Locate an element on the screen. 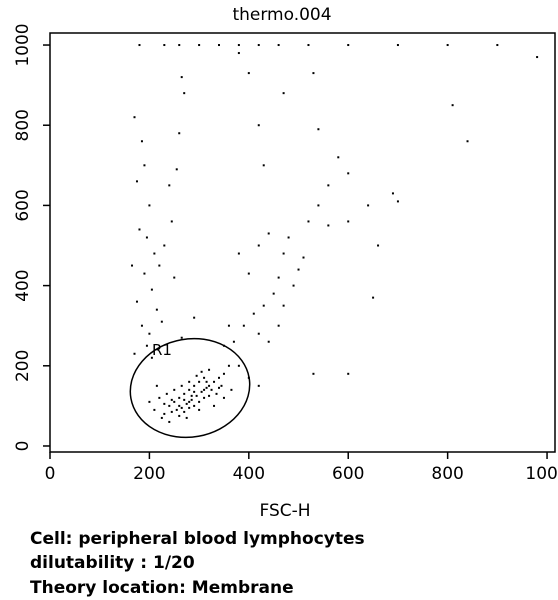 The image size is (558, 600). y-tick-label: 200 is located at coordinates (23, 366).